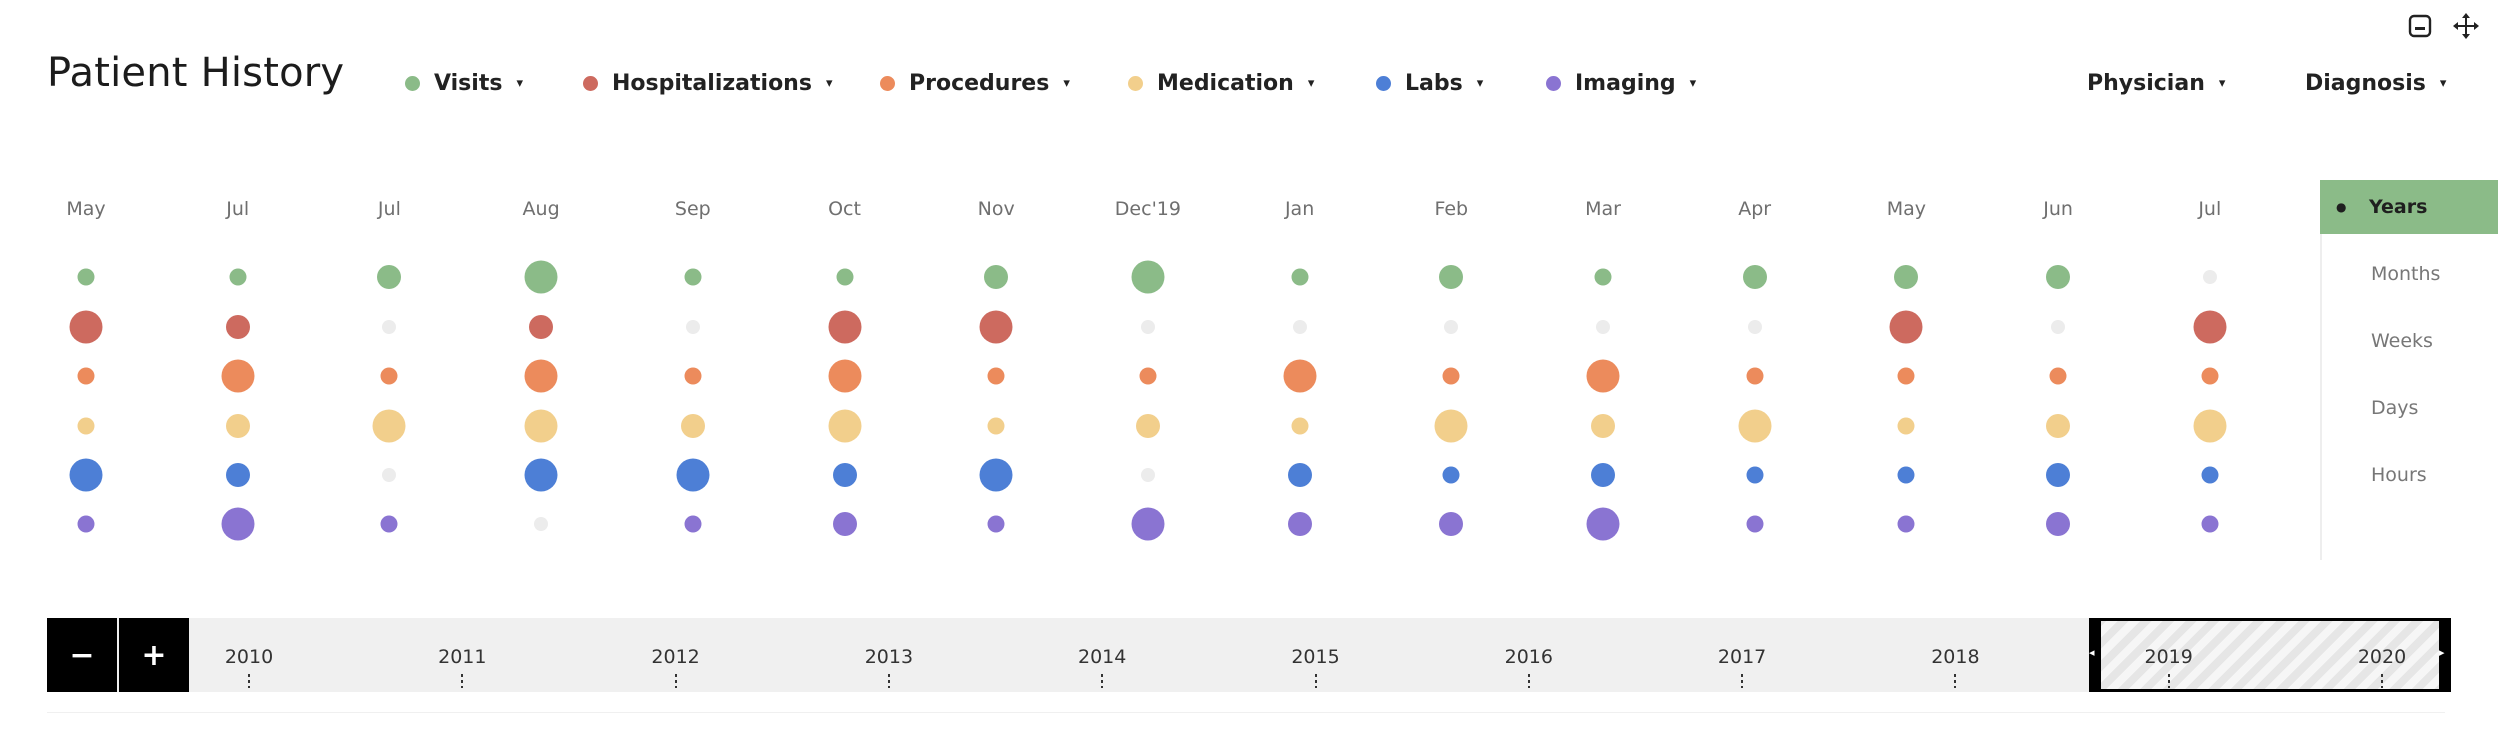  Describe the element at coordinates (2445, 655) in the screenshot. I see `range-handle-right: ▸` at that location.